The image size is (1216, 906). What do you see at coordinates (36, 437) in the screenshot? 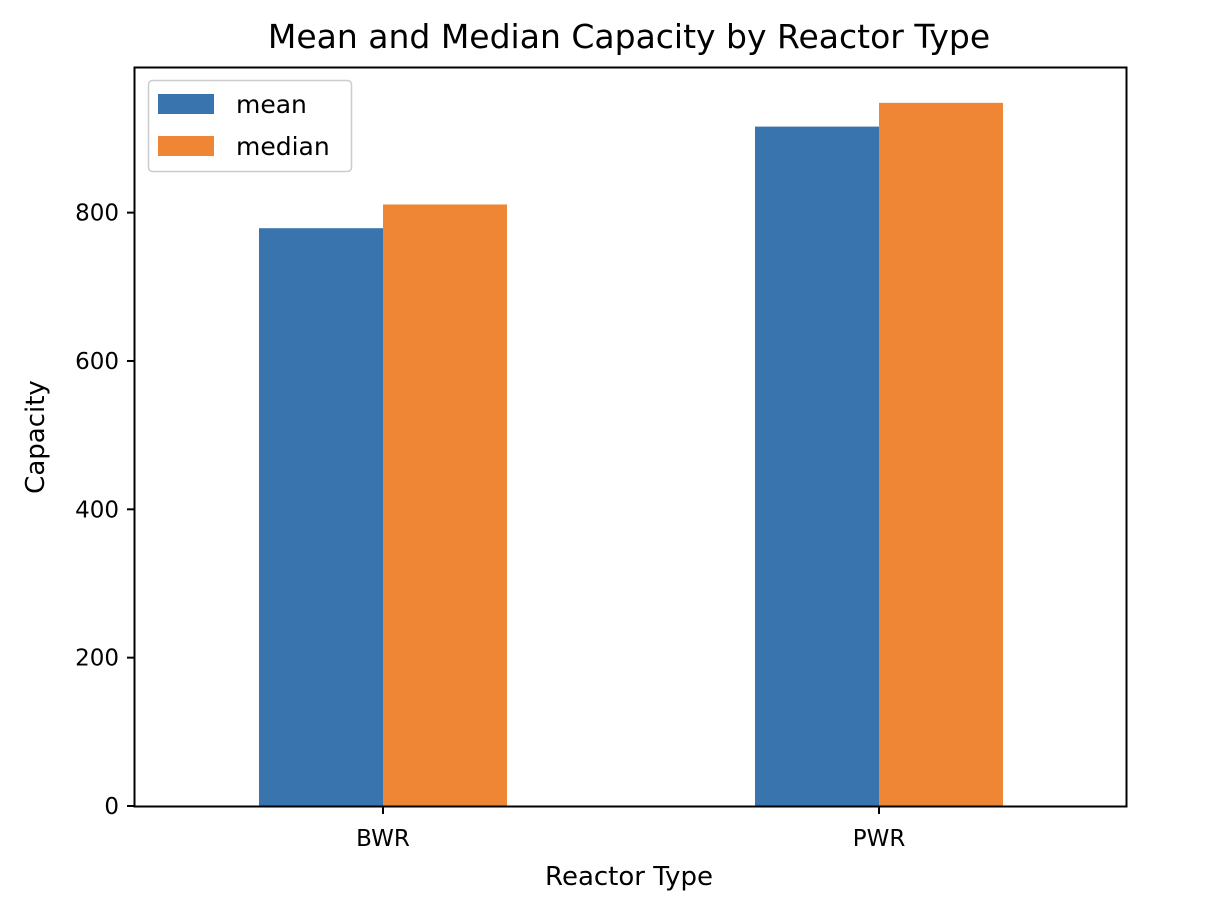
I see `y-axis-label: Capacity` at bounding box center [36, 437].